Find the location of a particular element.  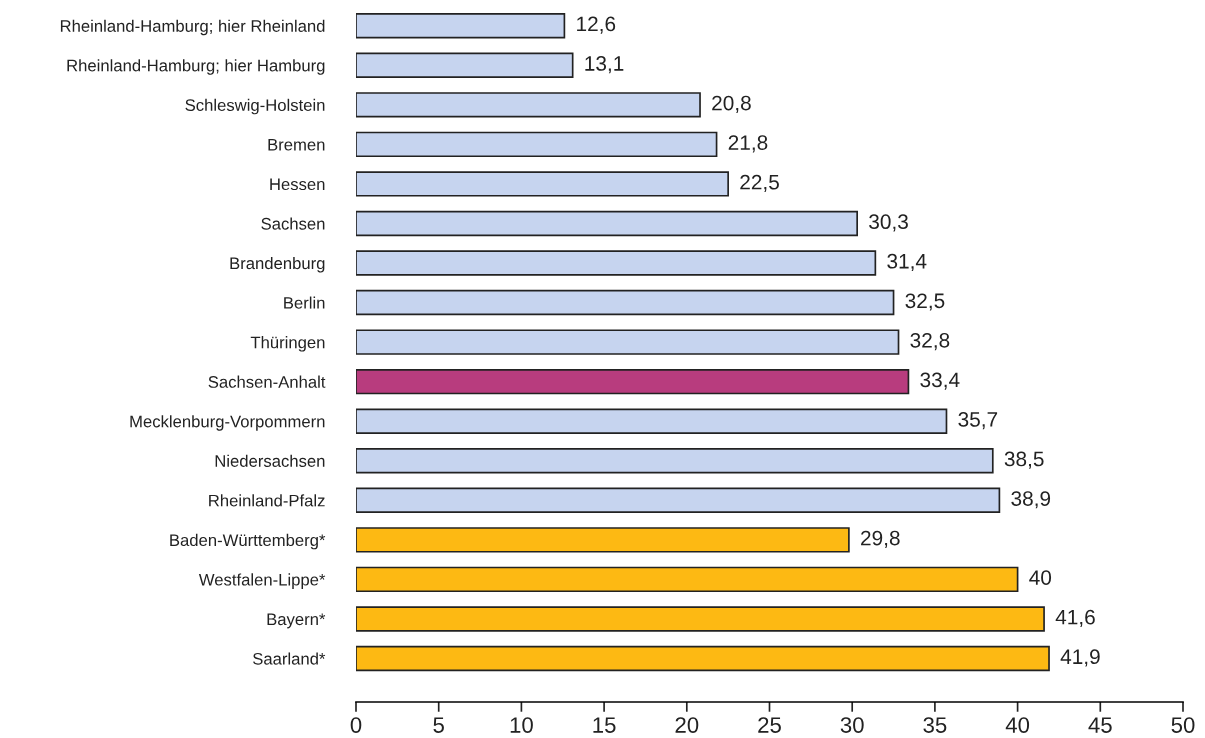

data-label: 32,5 is located at coordinates (925, 302).